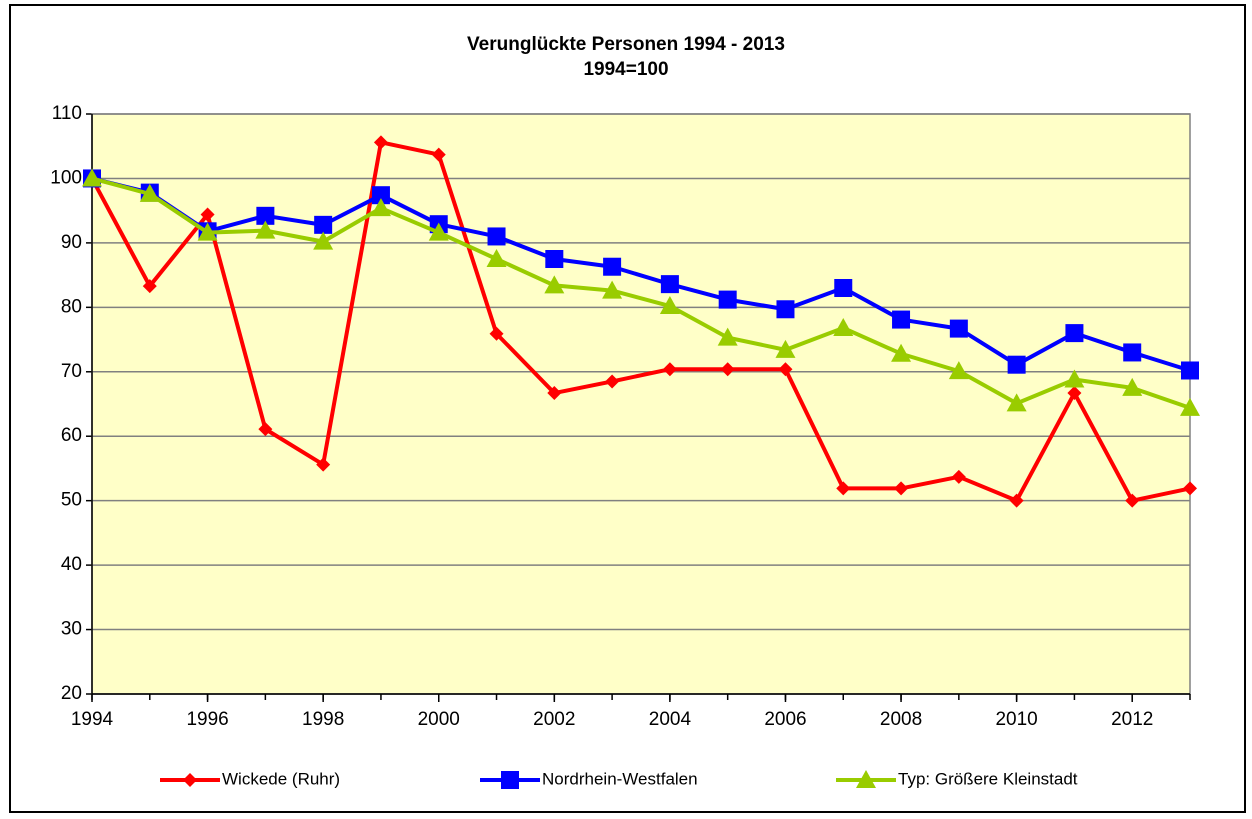  I want to click on y-tick-label: 100, so click(66, 177).